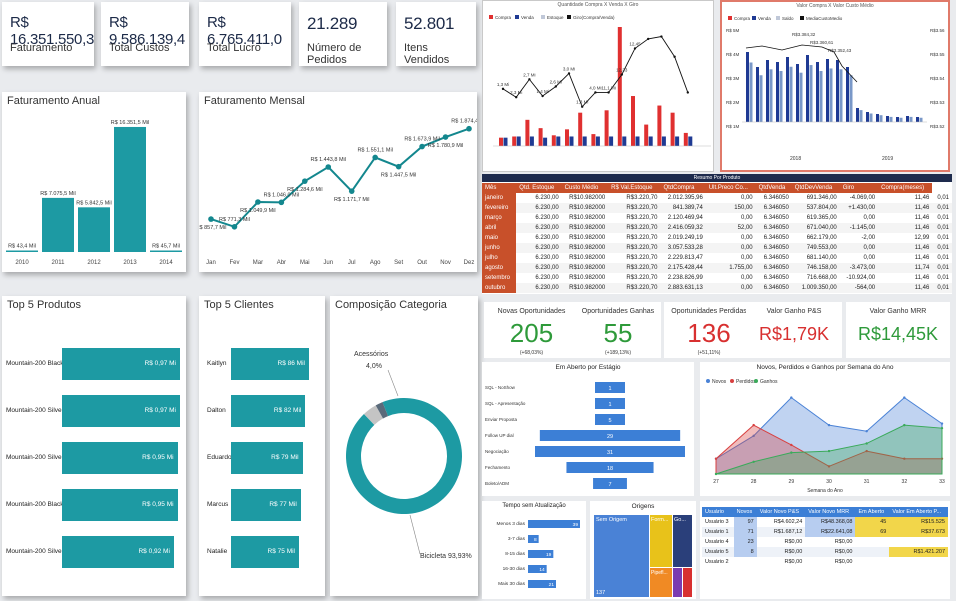  What do you see at coordinates (382, 410) in the screenshot?
I see `donut-slice` at bounding box center [382, 410].